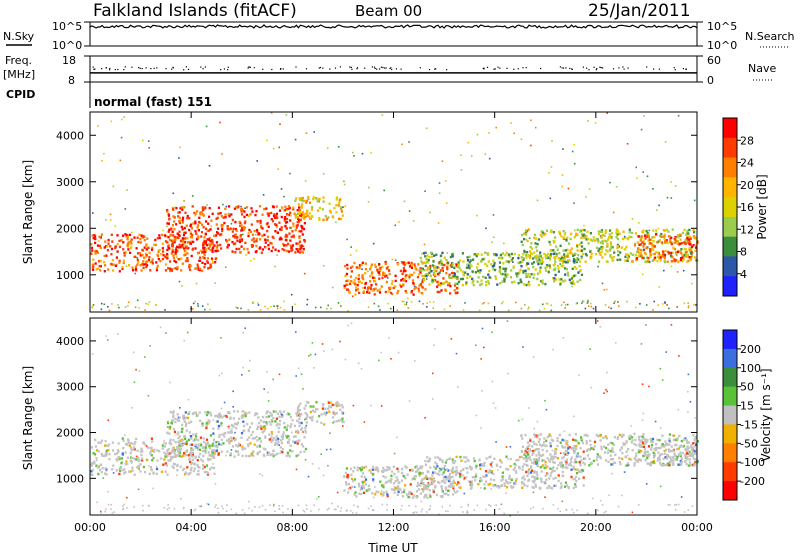 This screenshot has width=800, height=554. What do you see at coordinates (730, 266) in the screenshot?
I see `colorbar-cell` at bounding box center [730, 266].